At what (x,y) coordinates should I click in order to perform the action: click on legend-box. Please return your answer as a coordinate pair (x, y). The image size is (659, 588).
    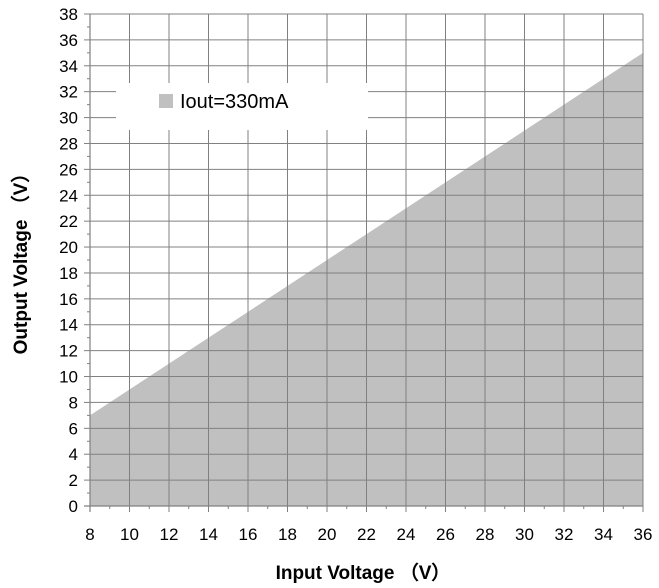
    Looking at the image, I should click on (242, 106).